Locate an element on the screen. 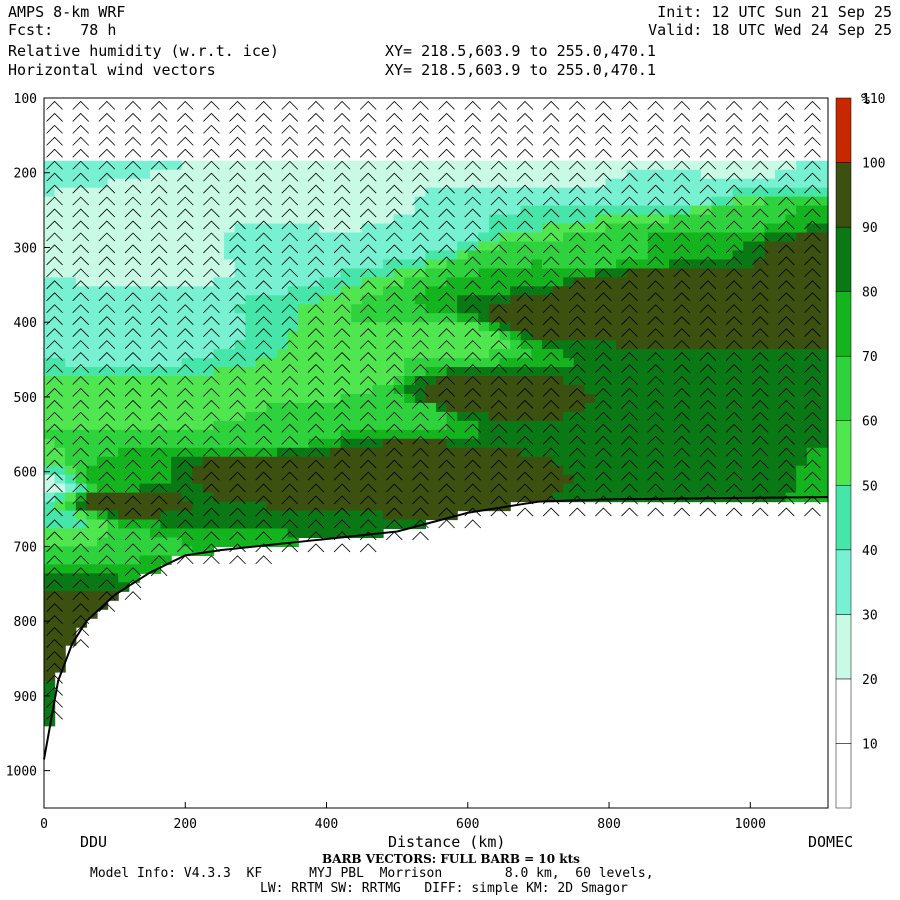  x-axis-label: Distance (km) is located at coordinates (447, 842).